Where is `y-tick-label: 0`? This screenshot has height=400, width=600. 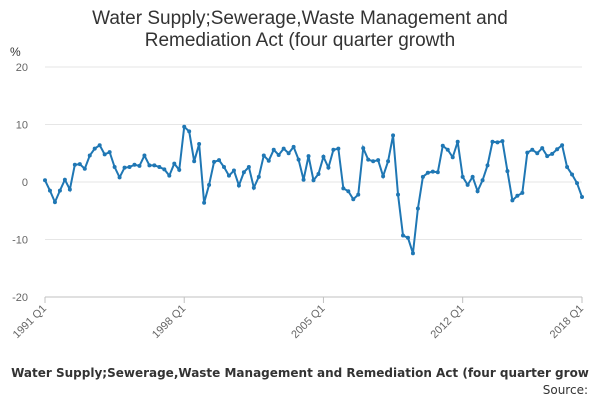 y-tick-label: 0 is located at coordinates (25, 183).